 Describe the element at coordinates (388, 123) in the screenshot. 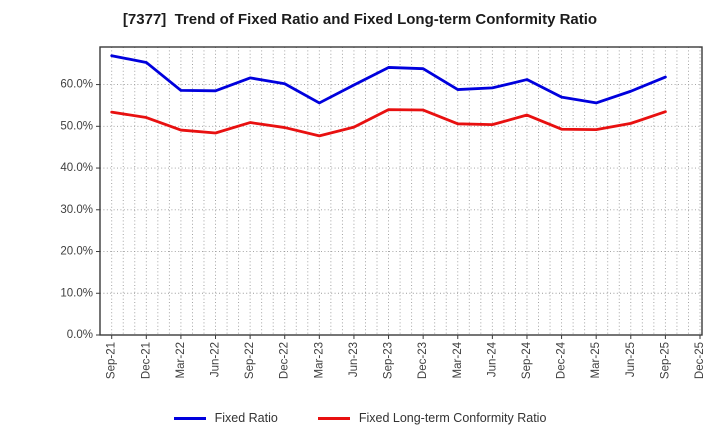

I see `fixed-long-term-conformity-line` at that location.